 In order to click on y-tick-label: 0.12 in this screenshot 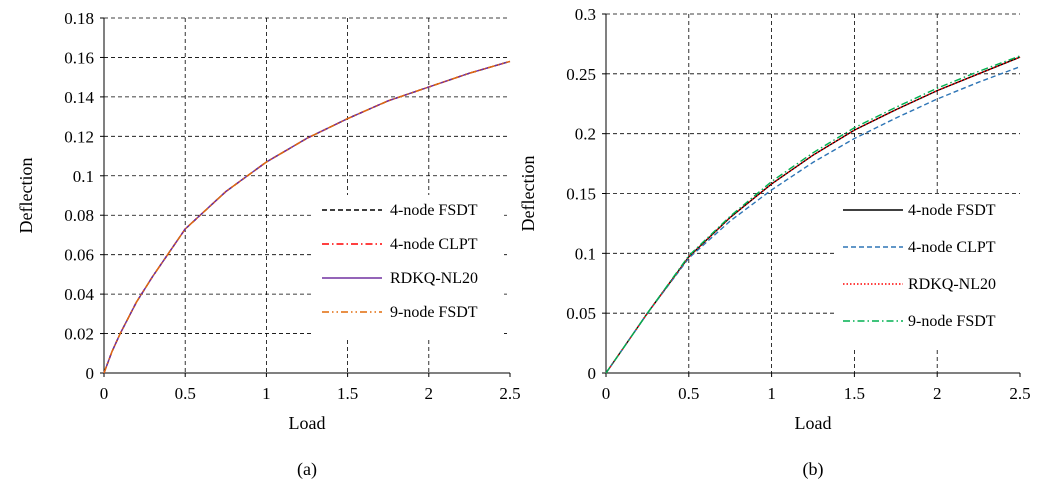, I will do `click(79, 136)`.